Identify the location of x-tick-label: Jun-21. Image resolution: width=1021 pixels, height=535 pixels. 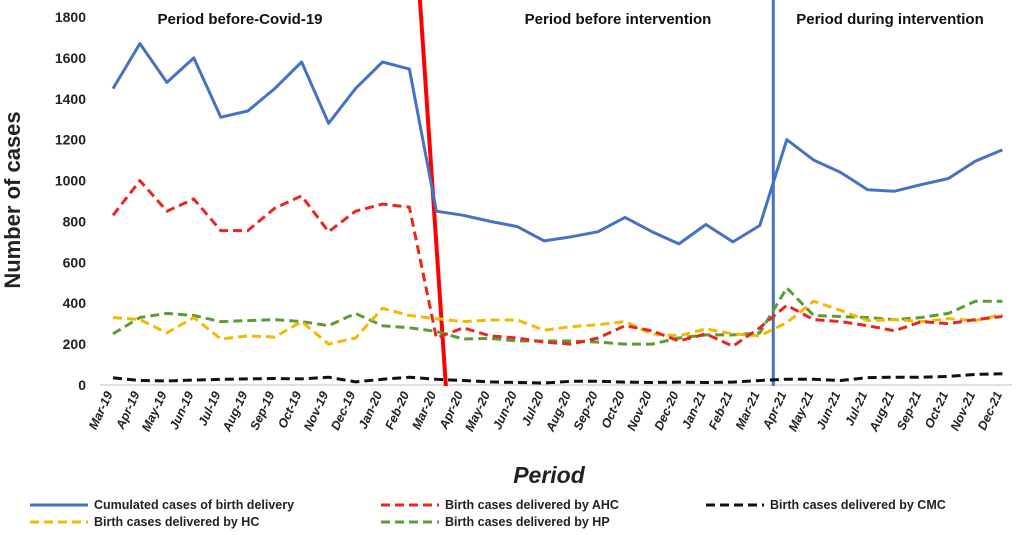
(829, 410).